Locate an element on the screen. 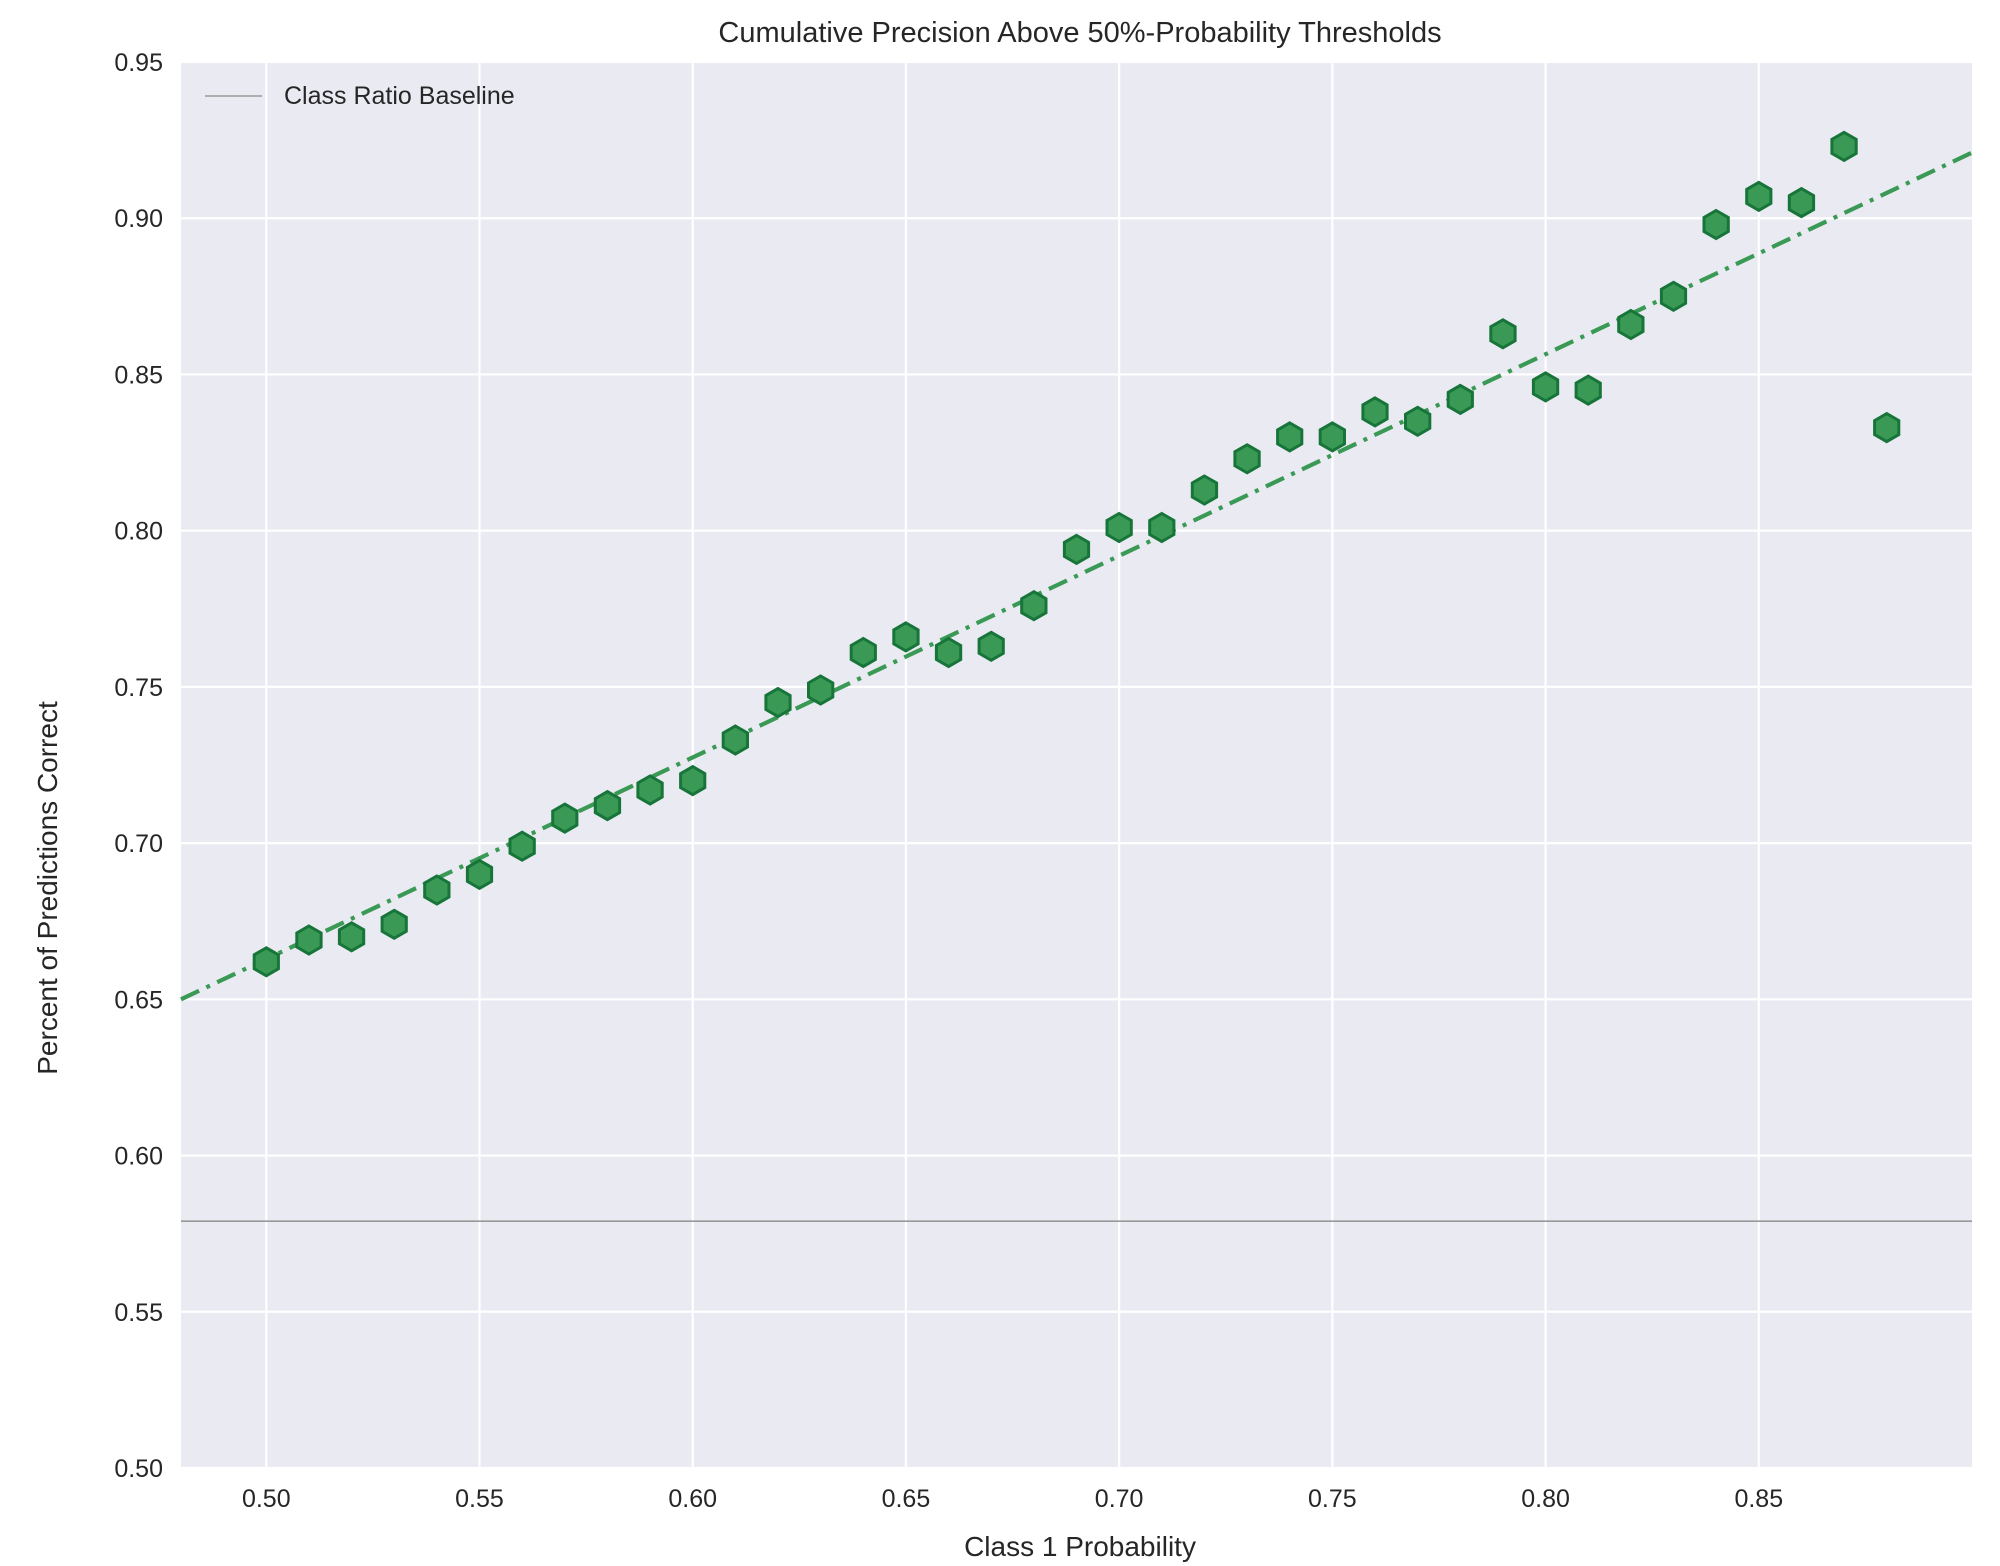  x-tick-label: 0.55 is located at coordinates (479, 1499).